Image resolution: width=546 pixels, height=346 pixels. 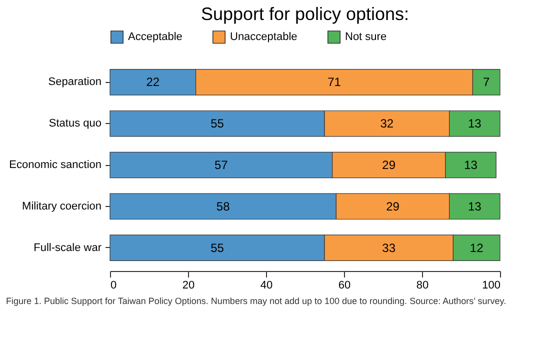 I want to click on data-label: 32, so click(x=387, y=123).